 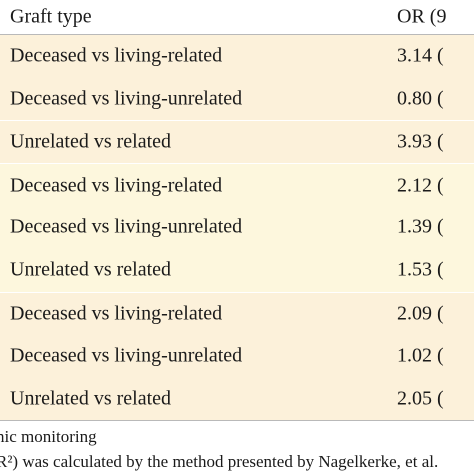 I want to click on header-cell: OR (9, so click(x=422, y=16).